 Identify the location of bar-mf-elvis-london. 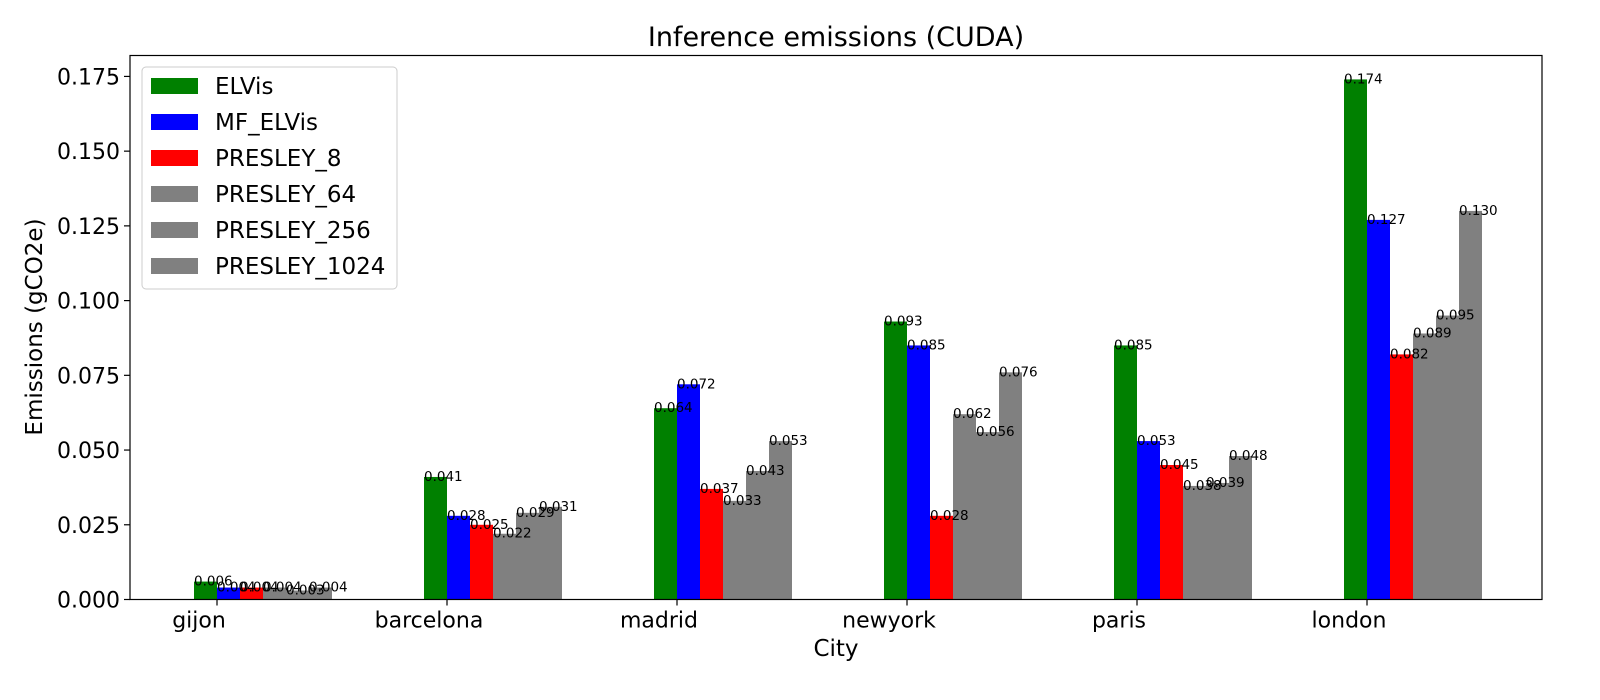
(1378, 409).